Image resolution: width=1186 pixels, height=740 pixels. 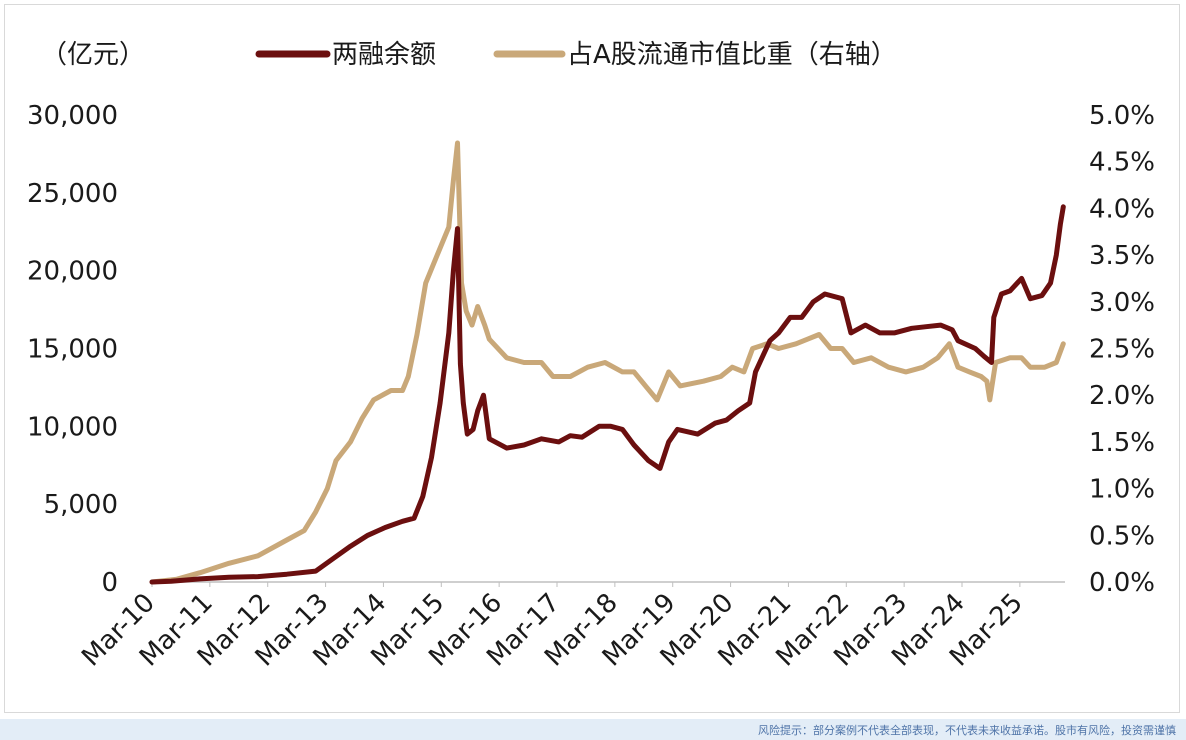 I want to click on right-axis-tick-label: 2.0%, so click(x=1122, y=396).